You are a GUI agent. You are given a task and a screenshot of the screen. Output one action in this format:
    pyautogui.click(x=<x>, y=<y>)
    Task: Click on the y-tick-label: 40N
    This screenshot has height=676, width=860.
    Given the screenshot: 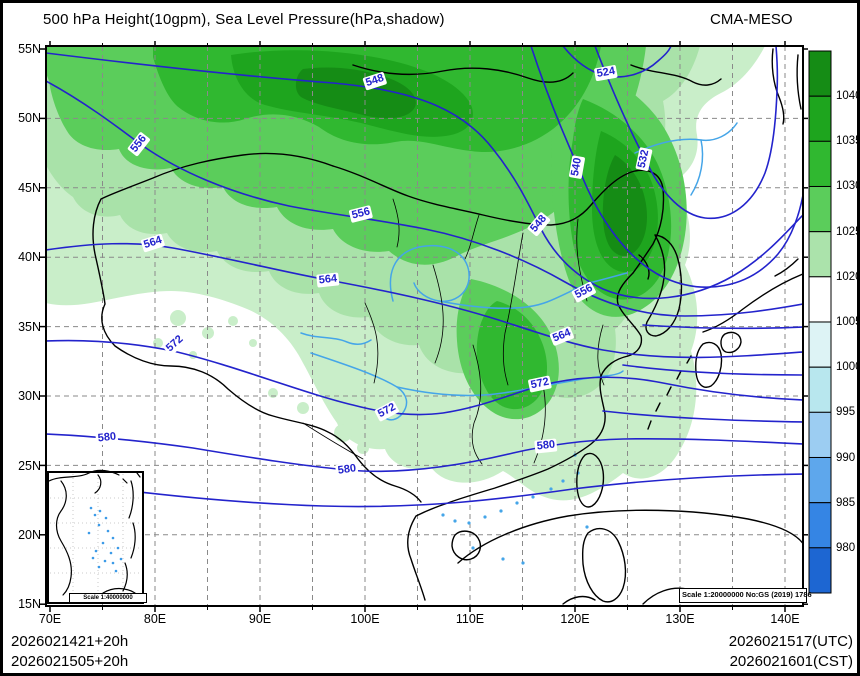 What is the action you would take?
    pyautogui.click(x=29, y=257)
    